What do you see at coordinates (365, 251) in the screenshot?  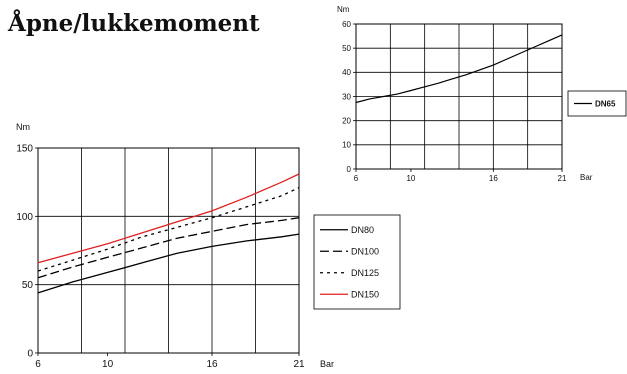 I see `legend-label-dn100: DN100` at bounding box center [365, 251].